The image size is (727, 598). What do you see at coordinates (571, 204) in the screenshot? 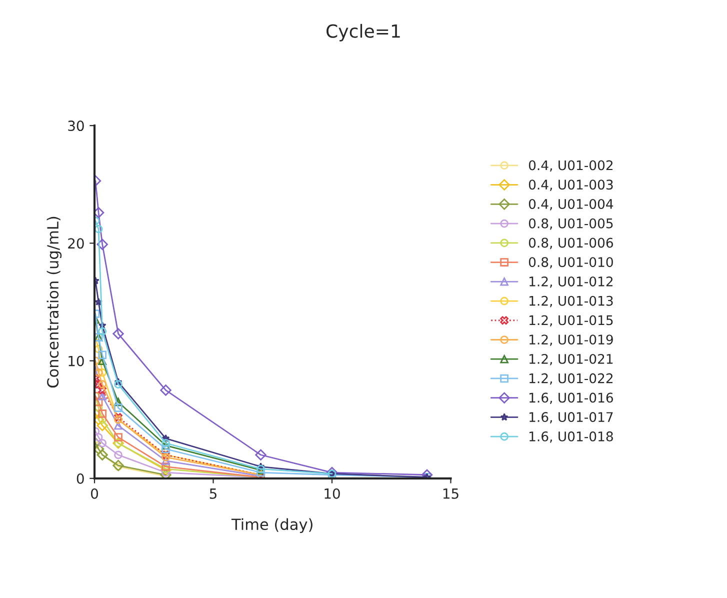
I see `legend-label: 0.4, U01-004` at bounding box center [571, 204].